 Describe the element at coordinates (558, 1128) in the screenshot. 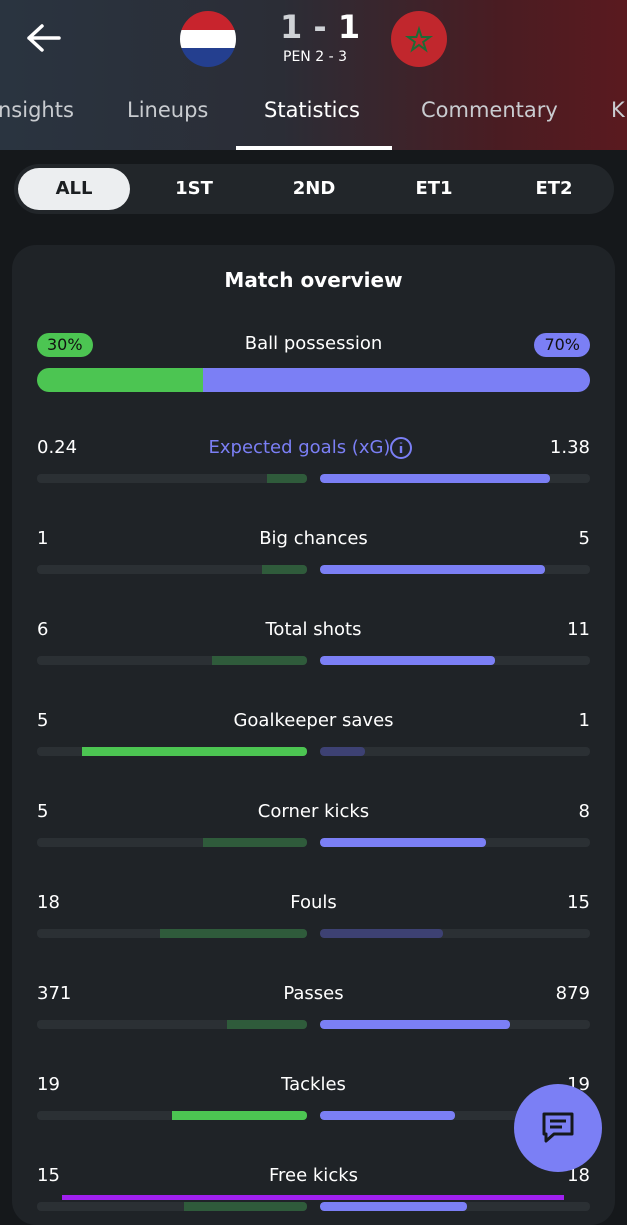

I see `chat-button` at that location.